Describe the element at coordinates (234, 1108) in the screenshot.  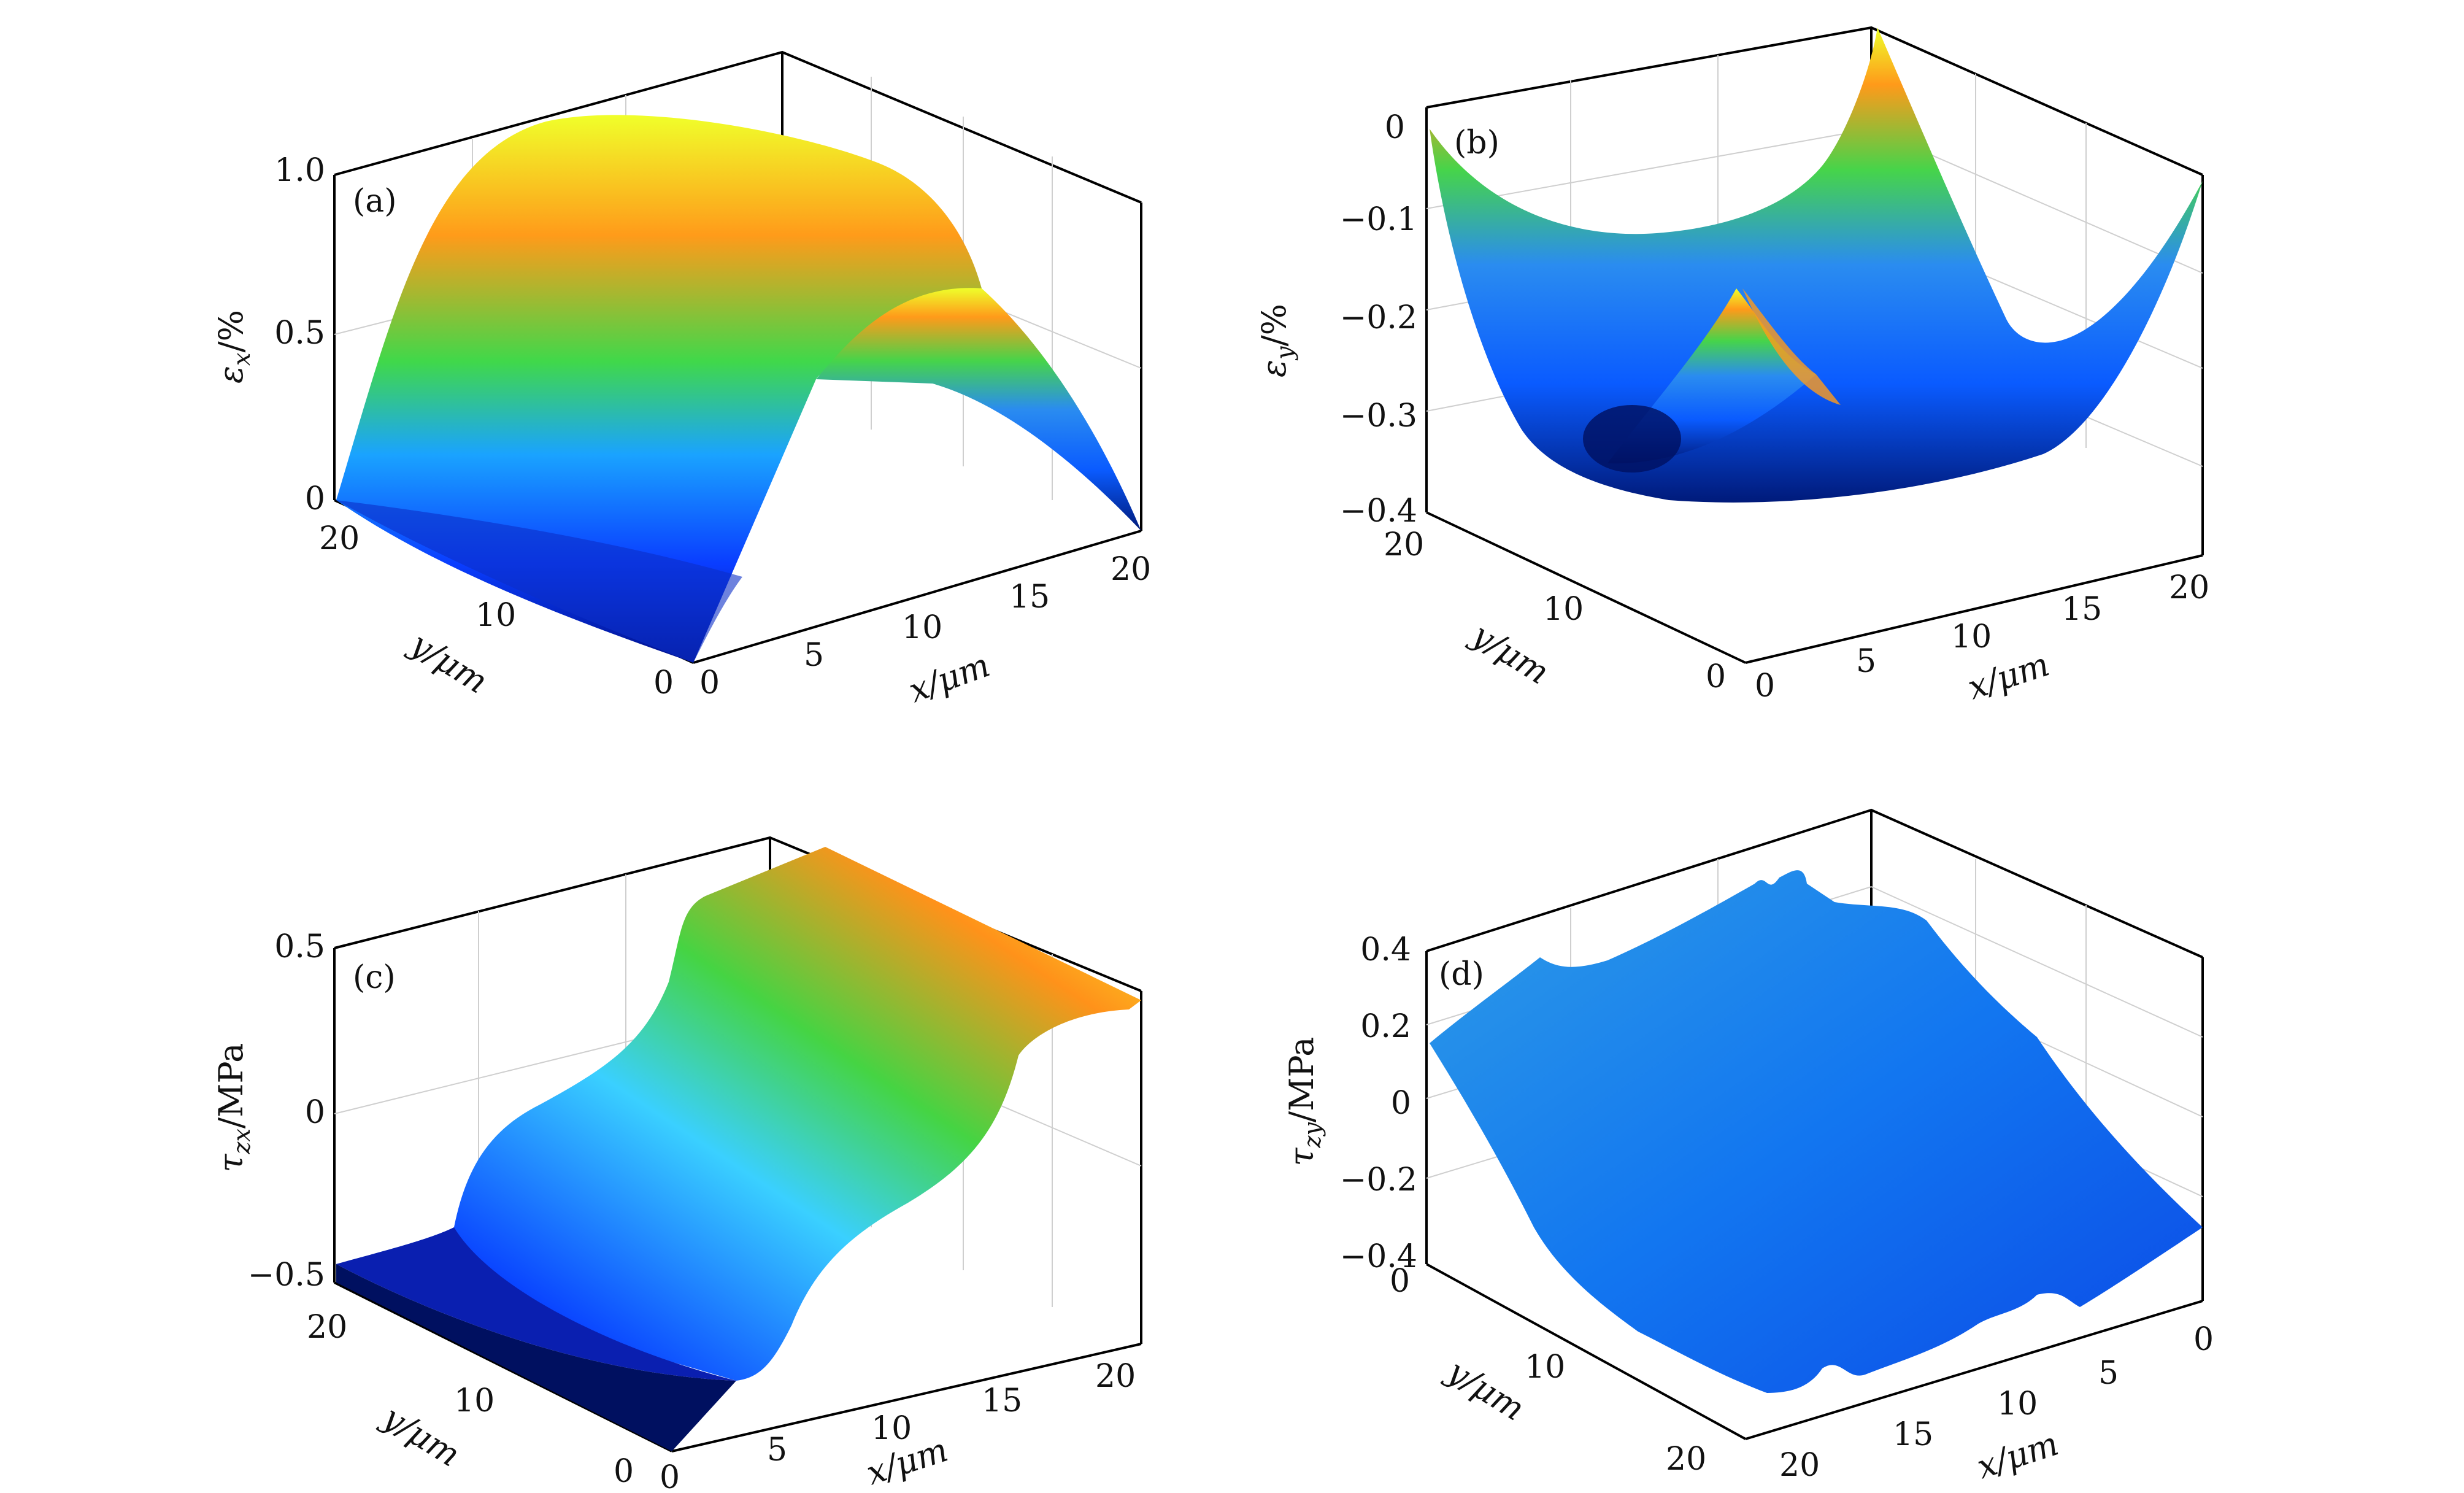
I see `panel-c-zlabel: τzx/MPa` at that location.